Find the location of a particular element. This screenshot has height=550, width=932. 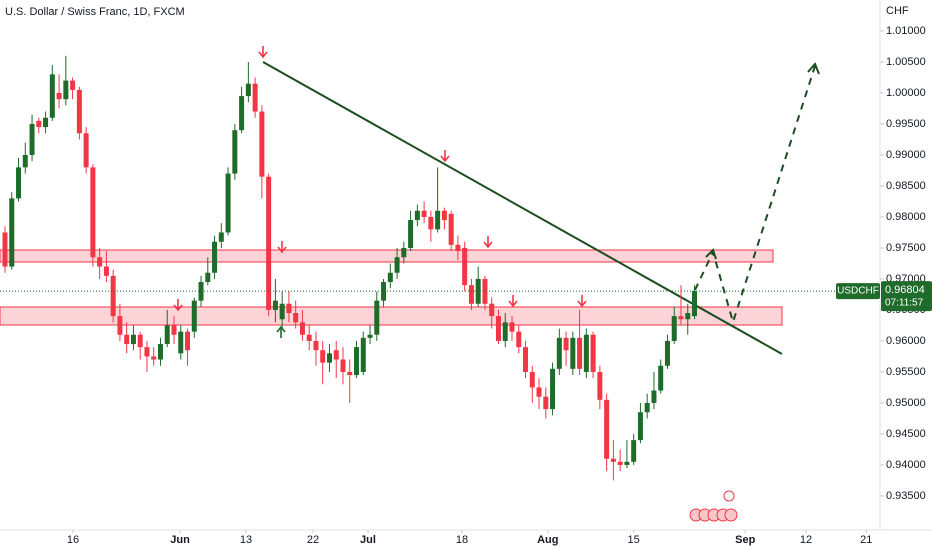

projection-path is located at coordinates (755, 195).